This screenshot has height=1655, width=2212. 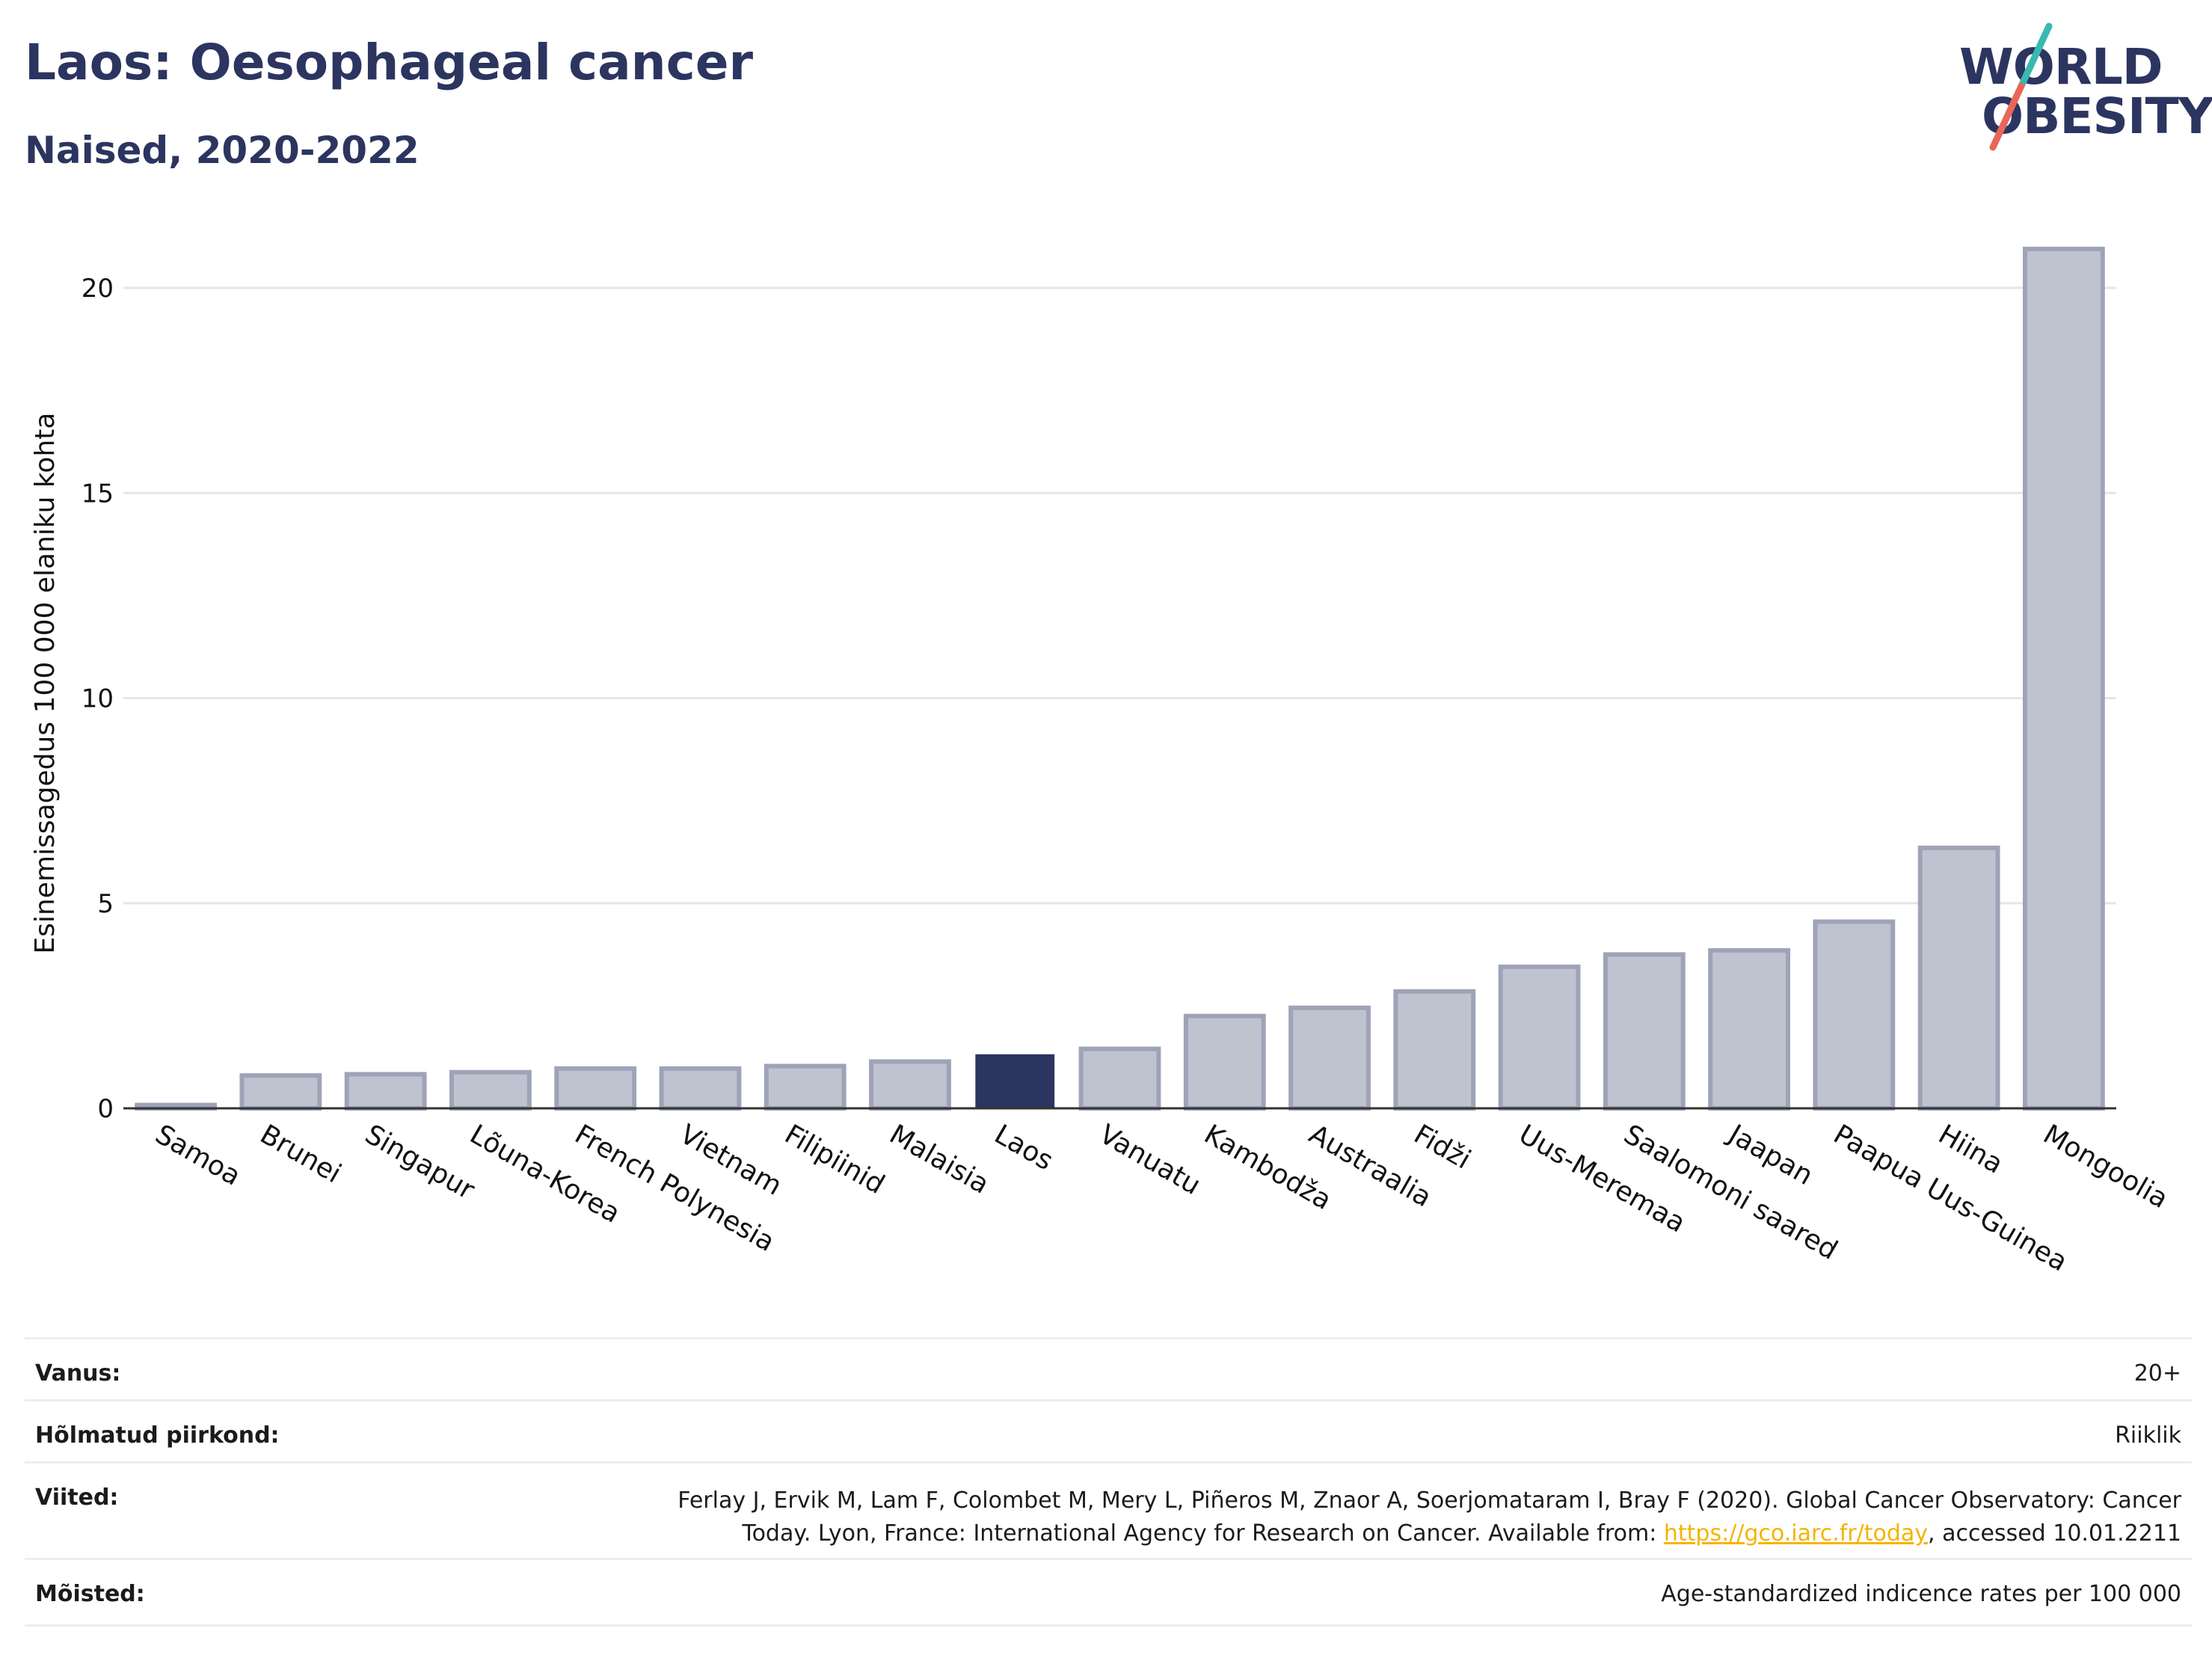 What do you see at coordinates (98, 494) in the screenshot?
I see `y-tick-label: 15` at bounding box center [98, 494].